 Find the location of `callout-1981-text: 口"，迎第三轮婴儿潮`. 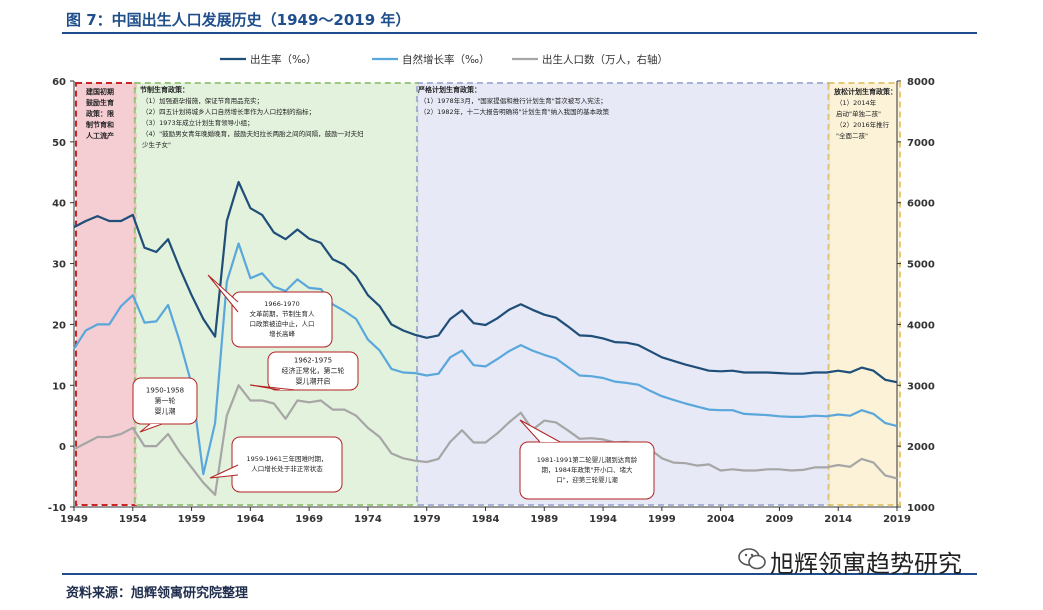

callout-1981-text: 口"，迎第三轮婴儿潮 is located at coordinates (587, 479).